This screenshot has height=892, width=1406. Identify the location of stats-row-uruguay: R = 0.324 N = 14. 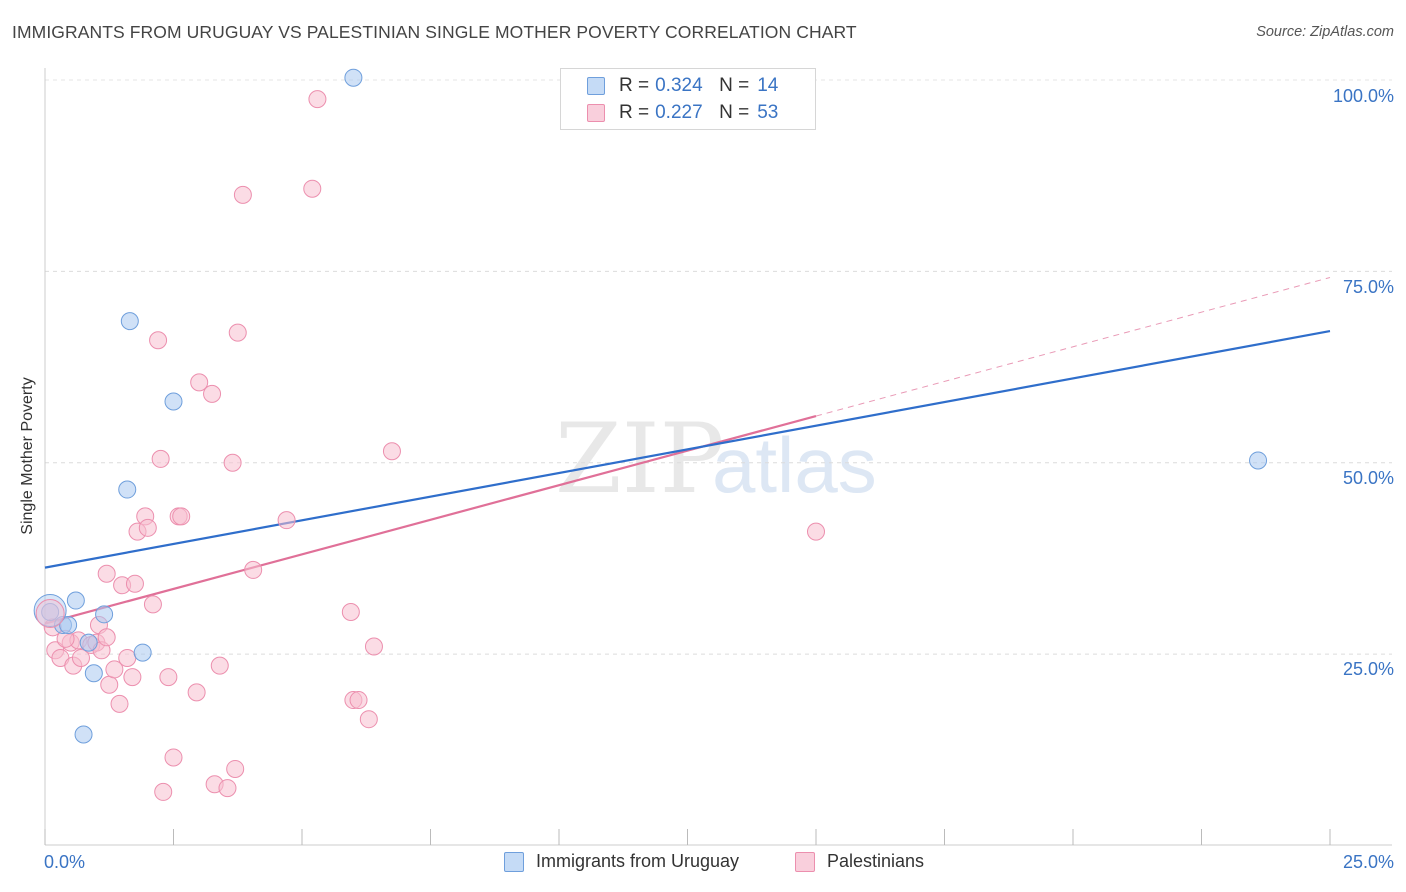
(682, 86).